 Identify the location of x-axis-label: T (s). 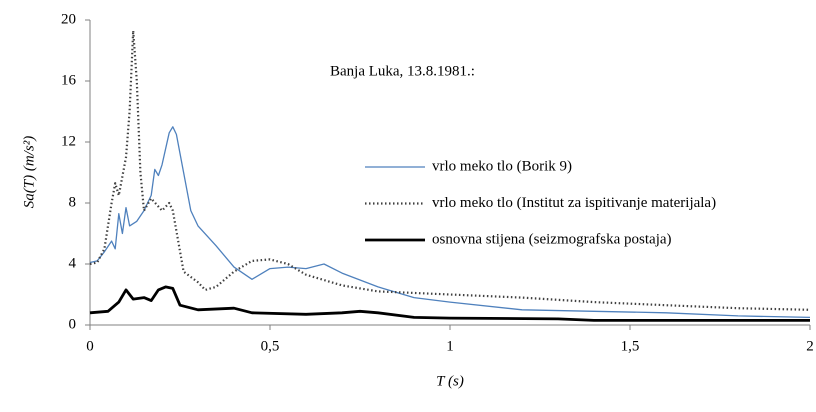
(450, 381).